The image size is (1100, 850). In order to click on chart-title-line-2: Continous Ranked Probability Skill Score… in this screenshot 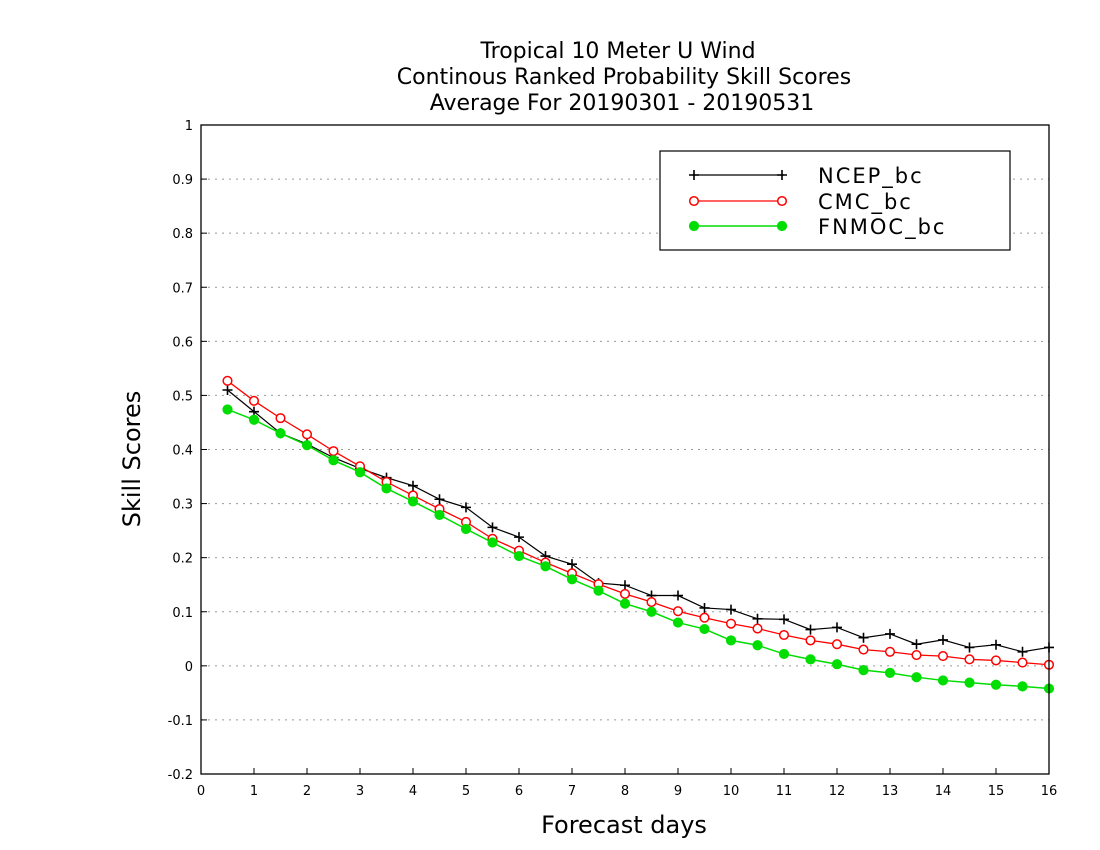, I will do `click(624, 77)`.